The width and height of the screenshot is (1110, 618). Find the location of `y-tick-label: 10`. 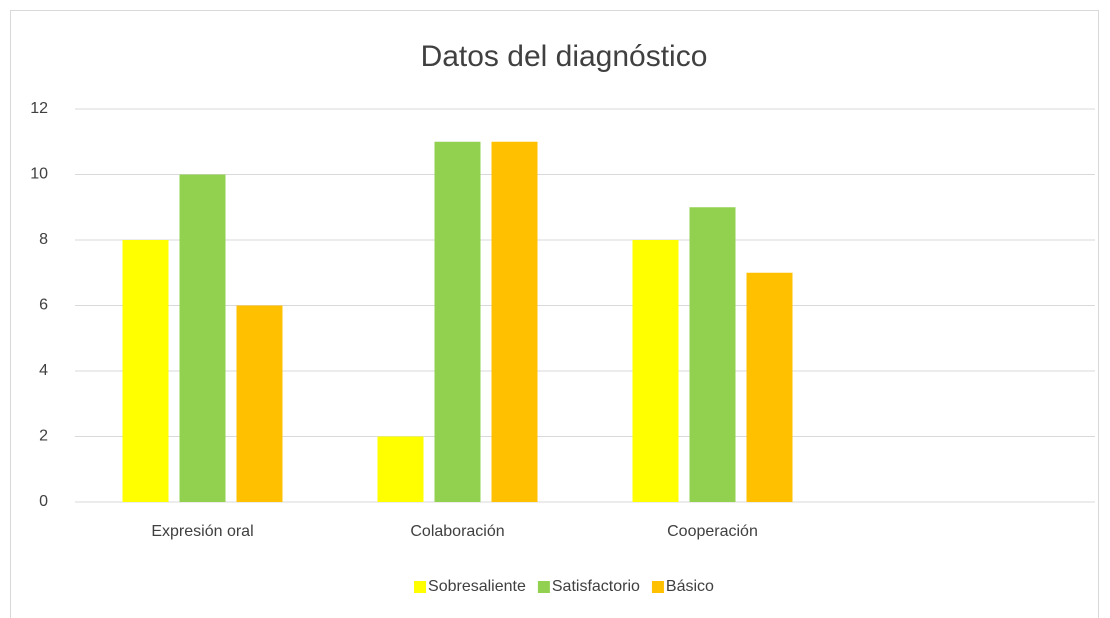

y-tick-label: 10 is located at coordinates (39, 174).